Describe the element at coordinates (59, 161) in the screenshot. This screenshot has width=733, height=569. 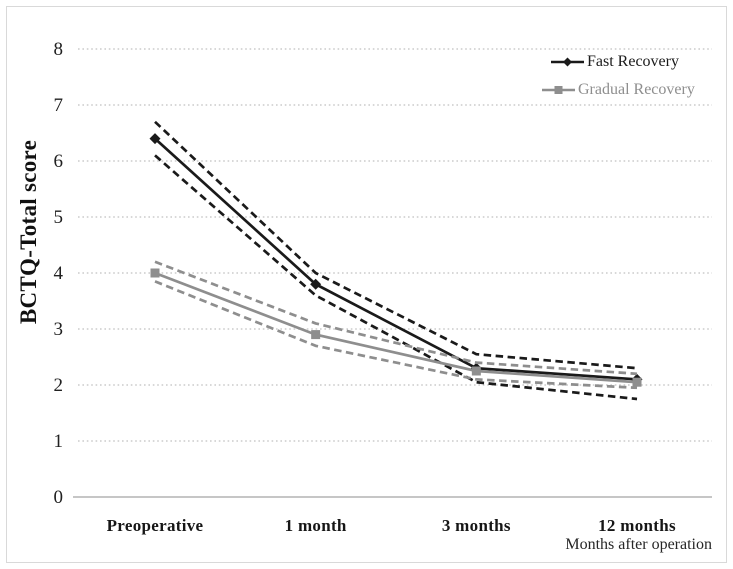
I see `y-tick-label: 6` at that location.